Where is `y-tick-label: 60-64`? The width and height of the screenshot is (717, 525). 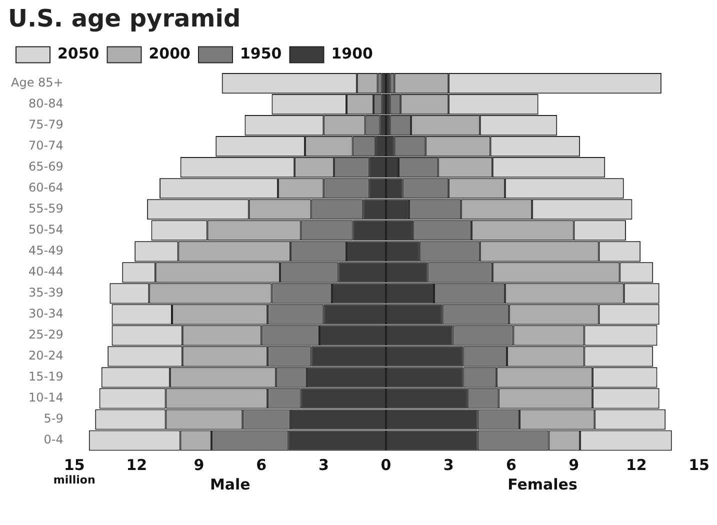
y-tick-label: 60-64 is located at coordinates (46, 187).